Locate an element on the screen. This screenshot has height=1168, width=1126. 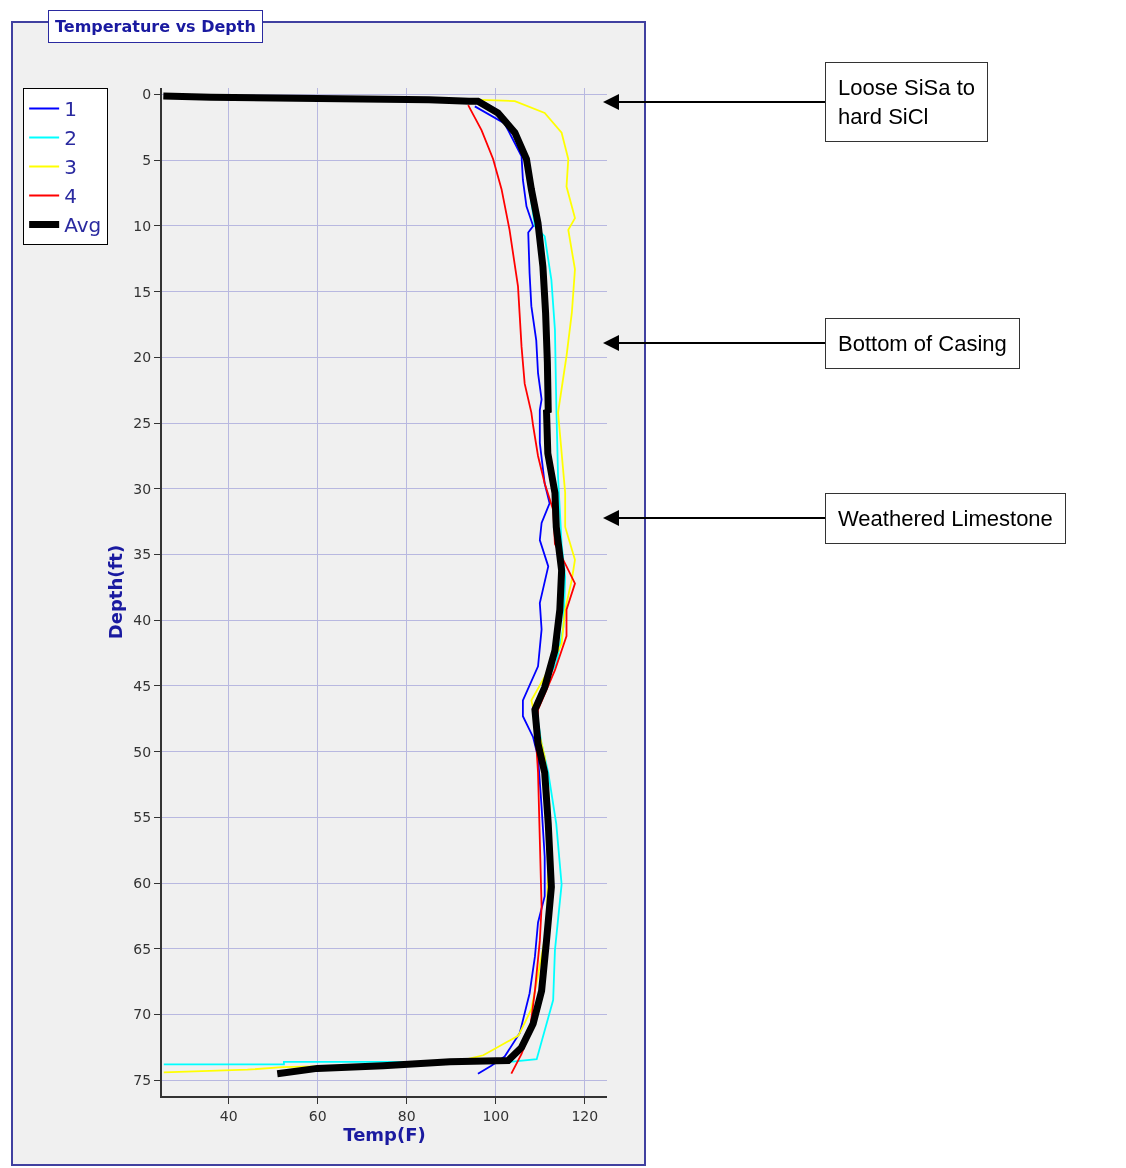
chart-title: Temperature vs Depth is located at coordinates (155, 26).